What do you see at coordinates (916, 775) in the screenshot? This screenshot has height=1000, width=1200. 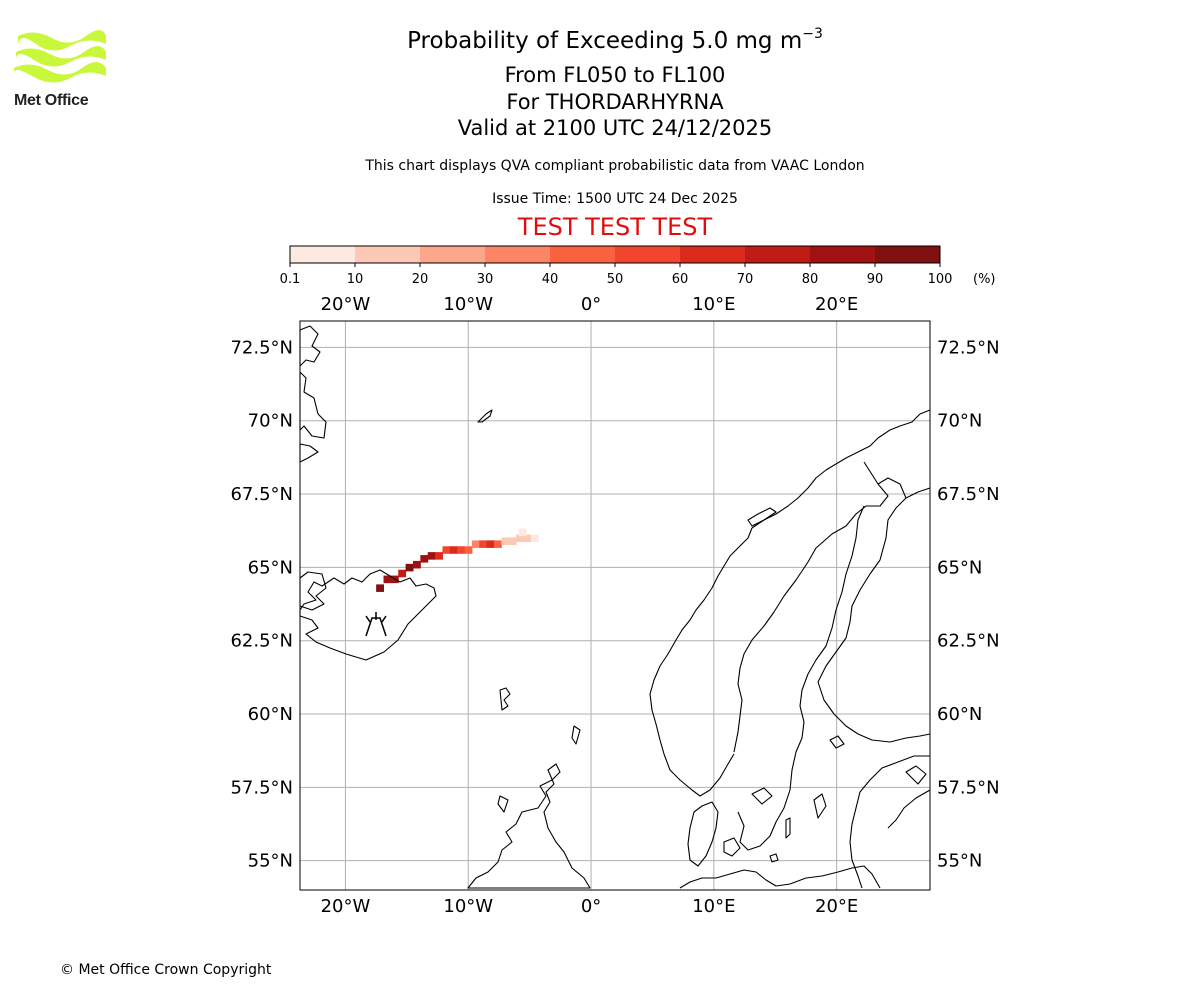 I see `lake-ladoga` at bounding box center [916, 775].